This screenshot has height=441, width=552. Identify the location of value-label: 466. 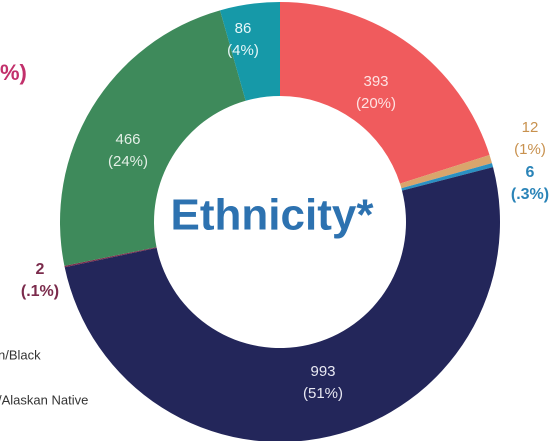
(127, 139).